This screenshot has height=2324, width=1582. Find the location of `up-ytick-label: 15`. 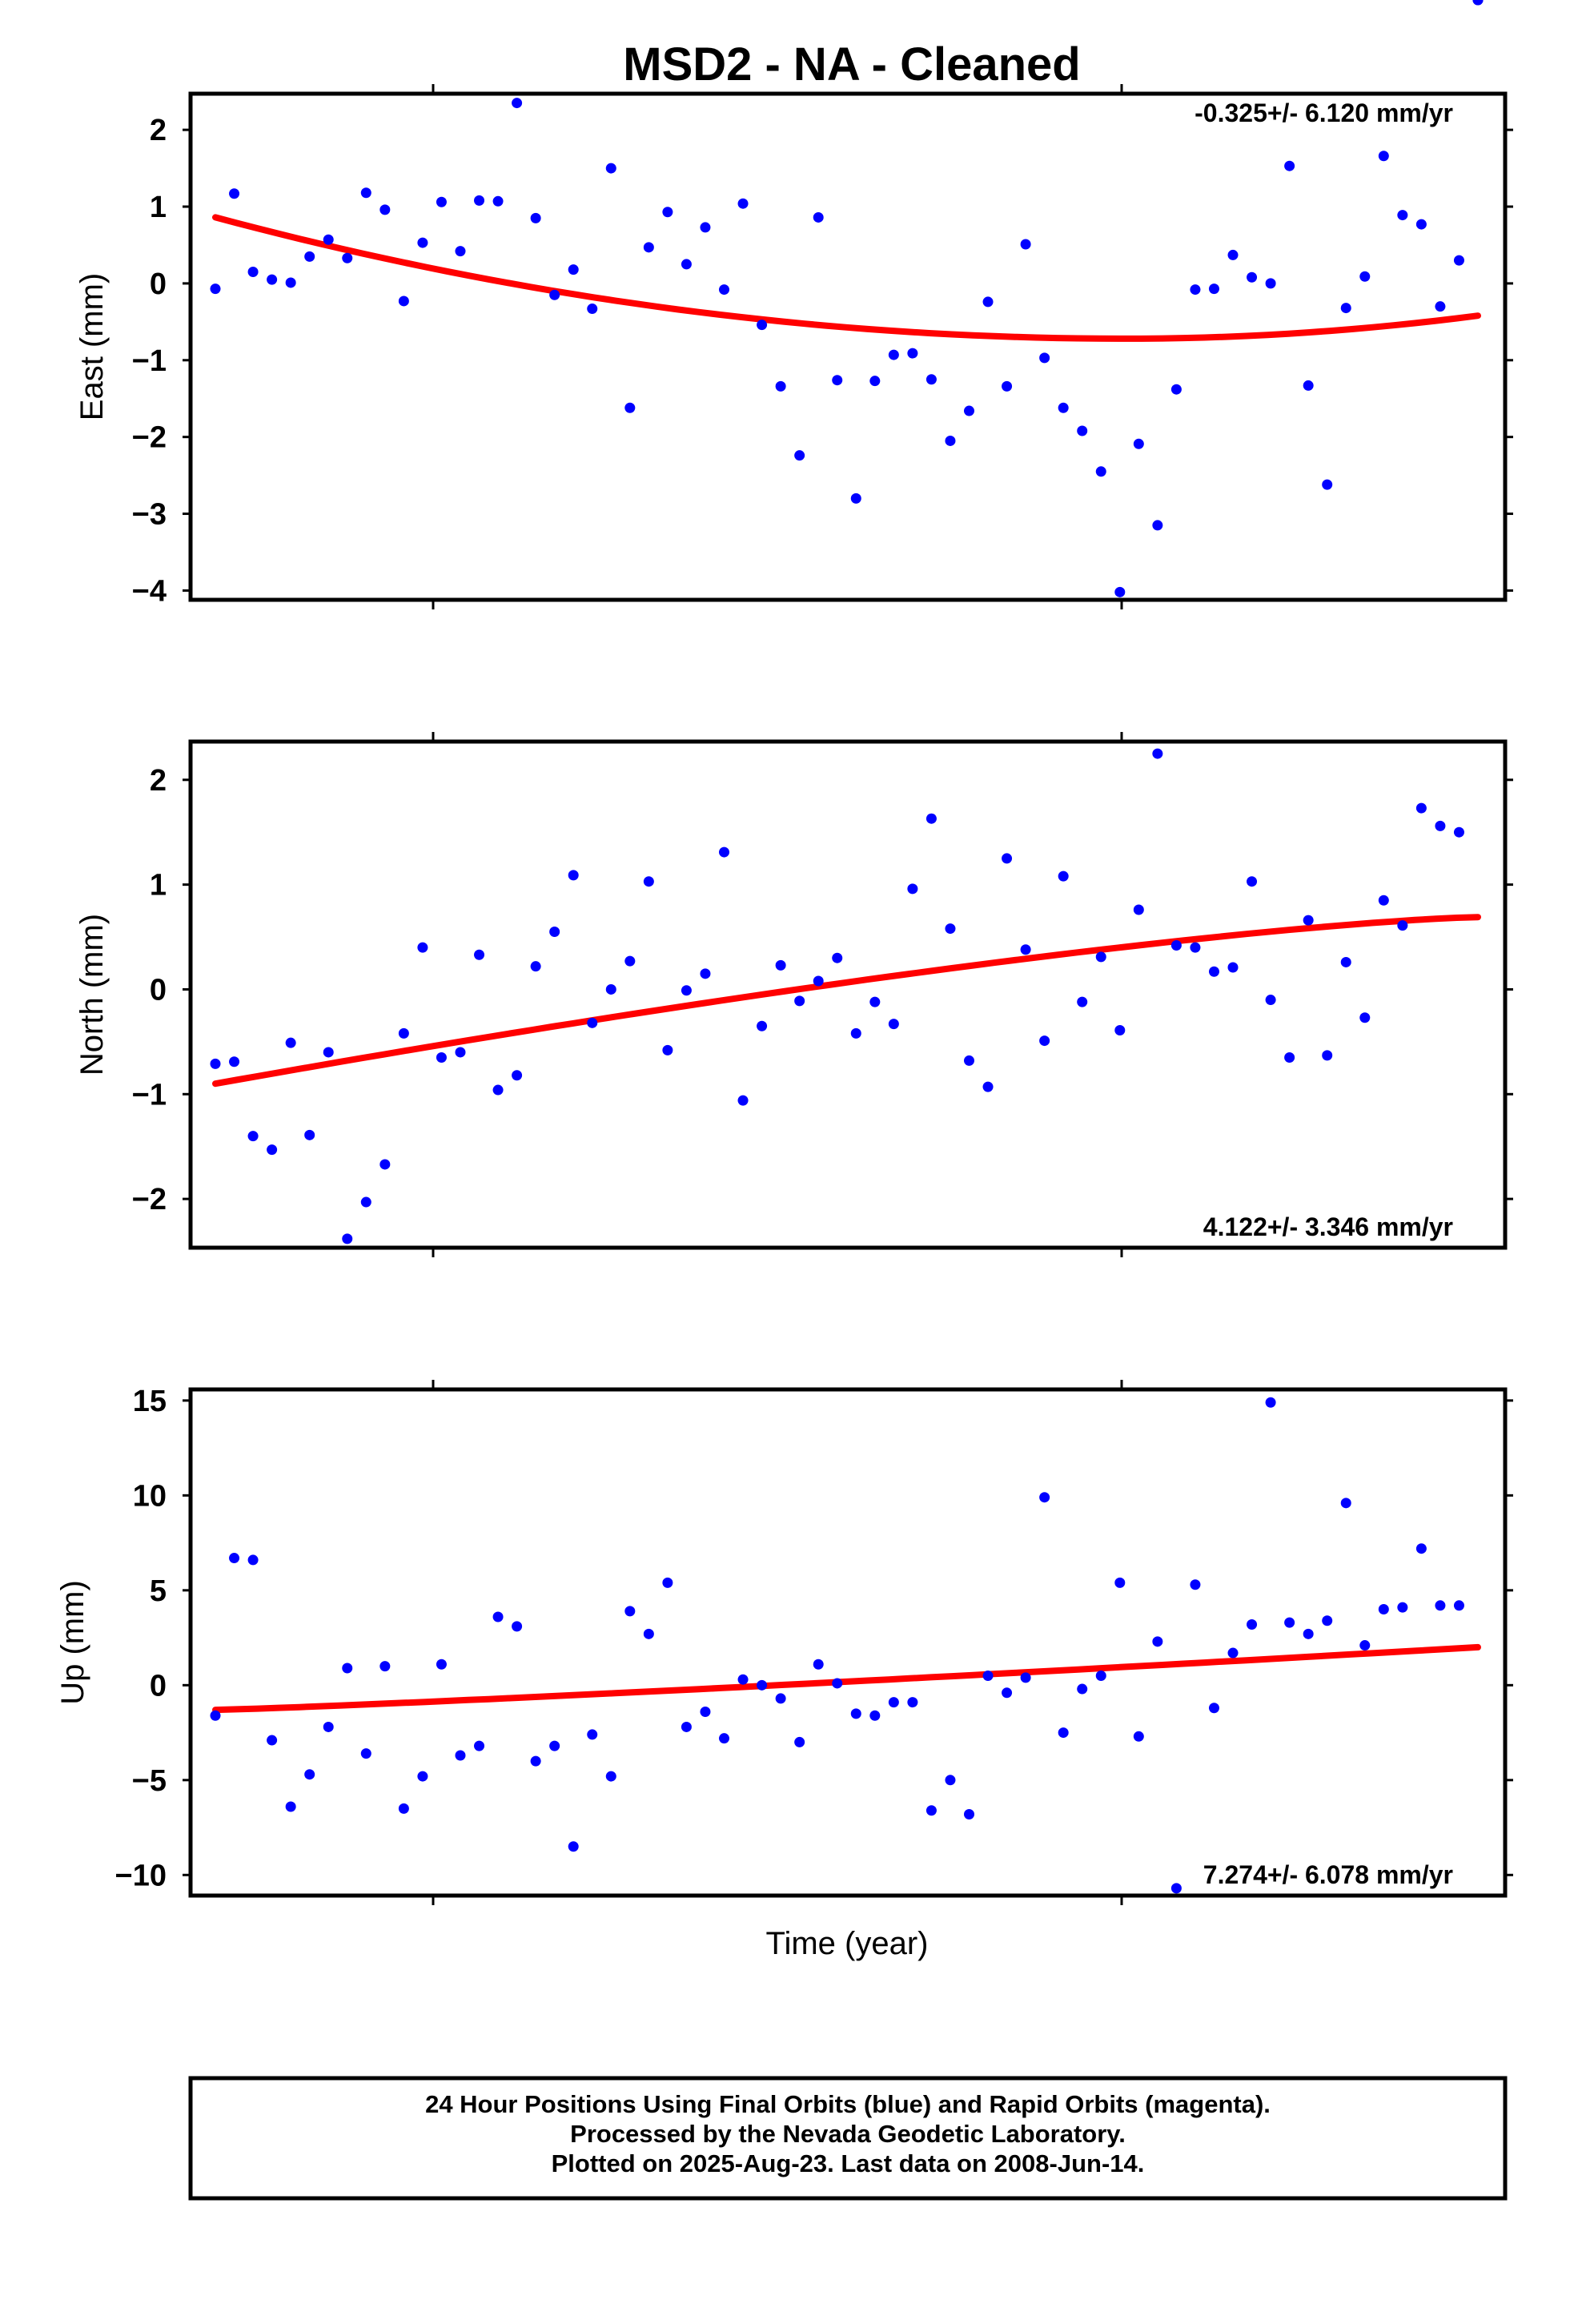

up-ytick-label: 15 is located at coordinates (150, 1402).